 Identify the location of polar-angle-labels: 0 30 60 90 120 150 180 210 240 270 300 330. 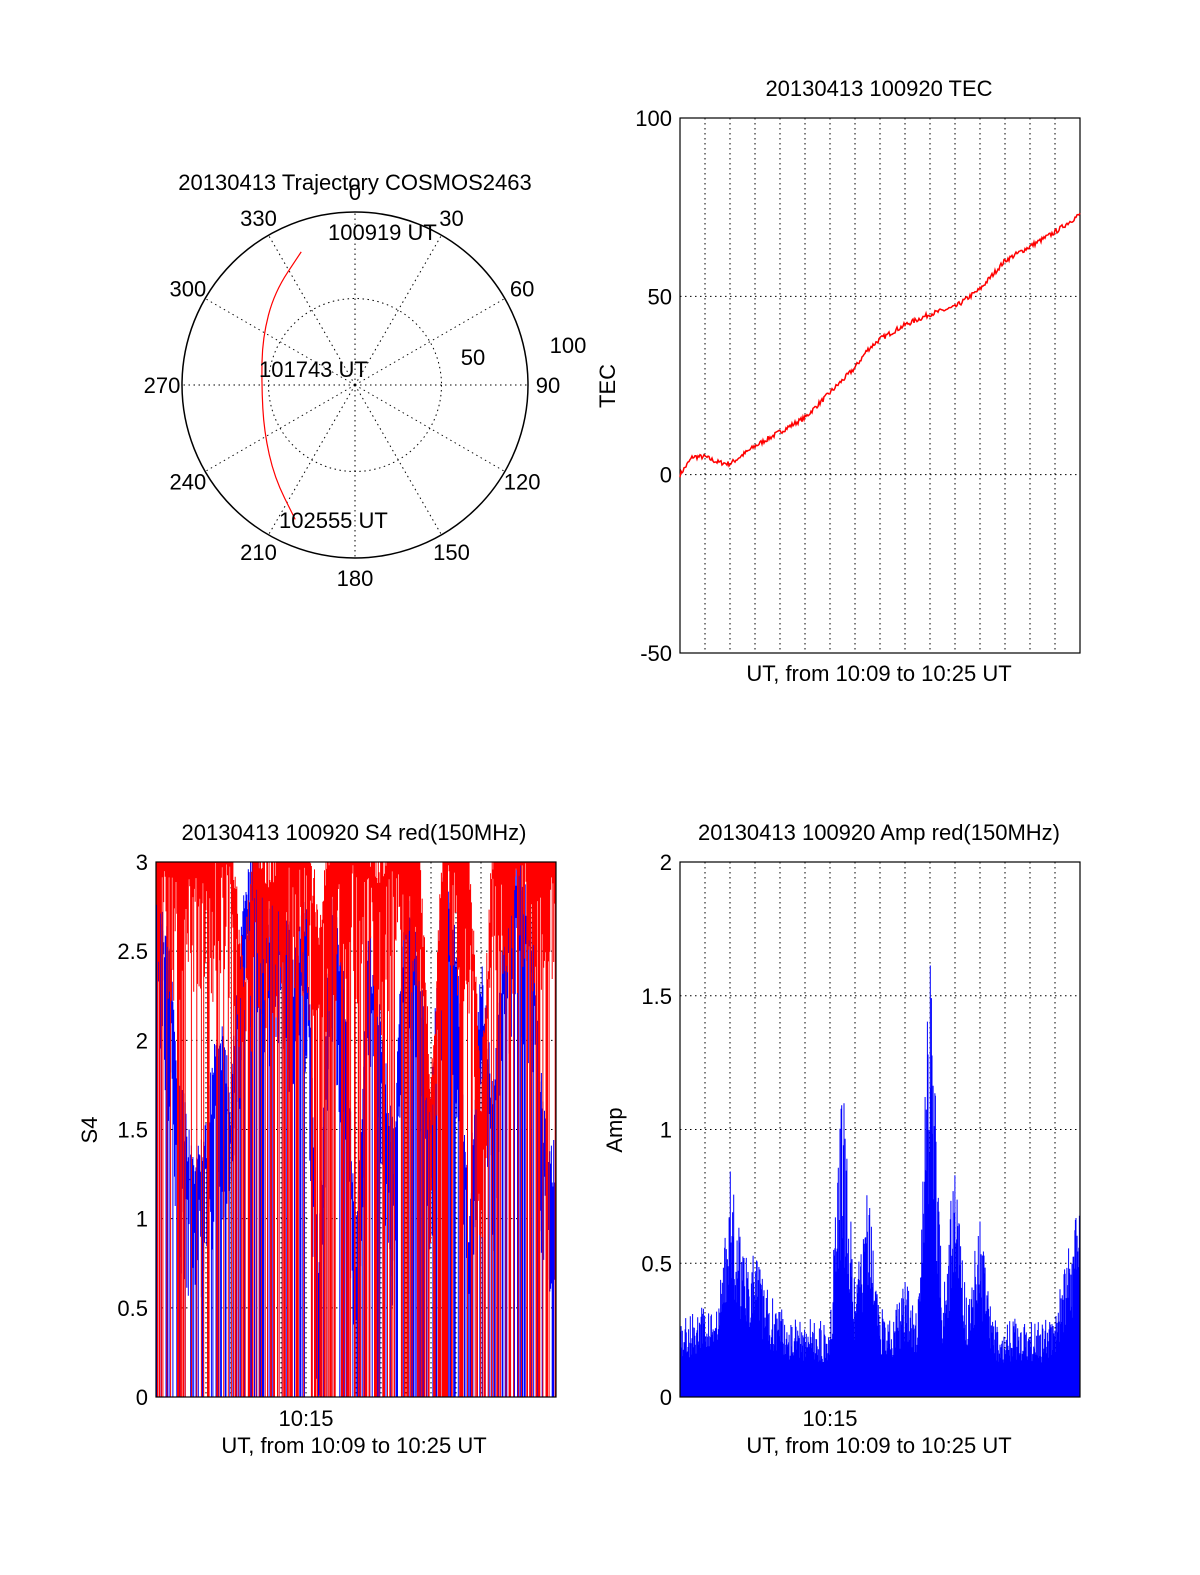
(352, 385).